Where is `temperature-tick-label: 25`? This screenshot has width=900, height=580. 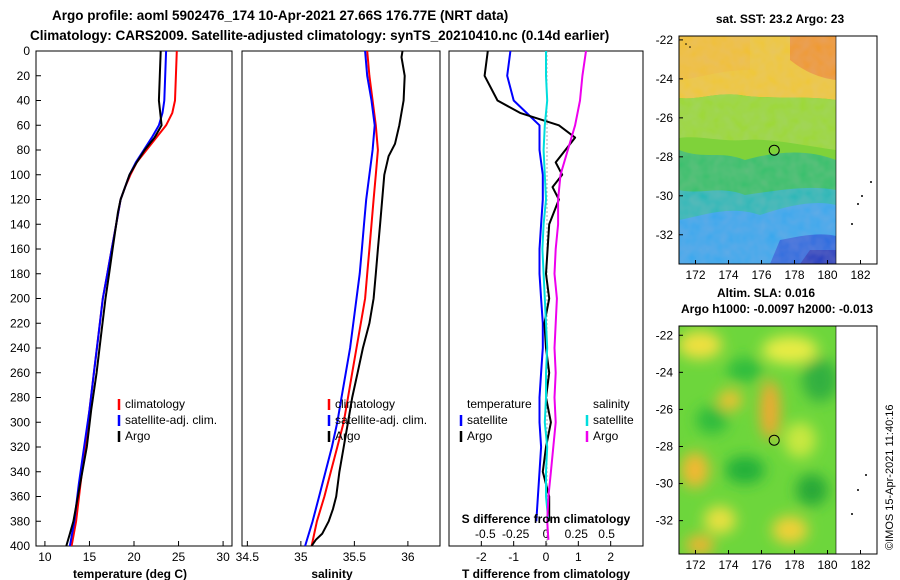 temperature-tick-label: 25 is located at coordinates (179, 557).